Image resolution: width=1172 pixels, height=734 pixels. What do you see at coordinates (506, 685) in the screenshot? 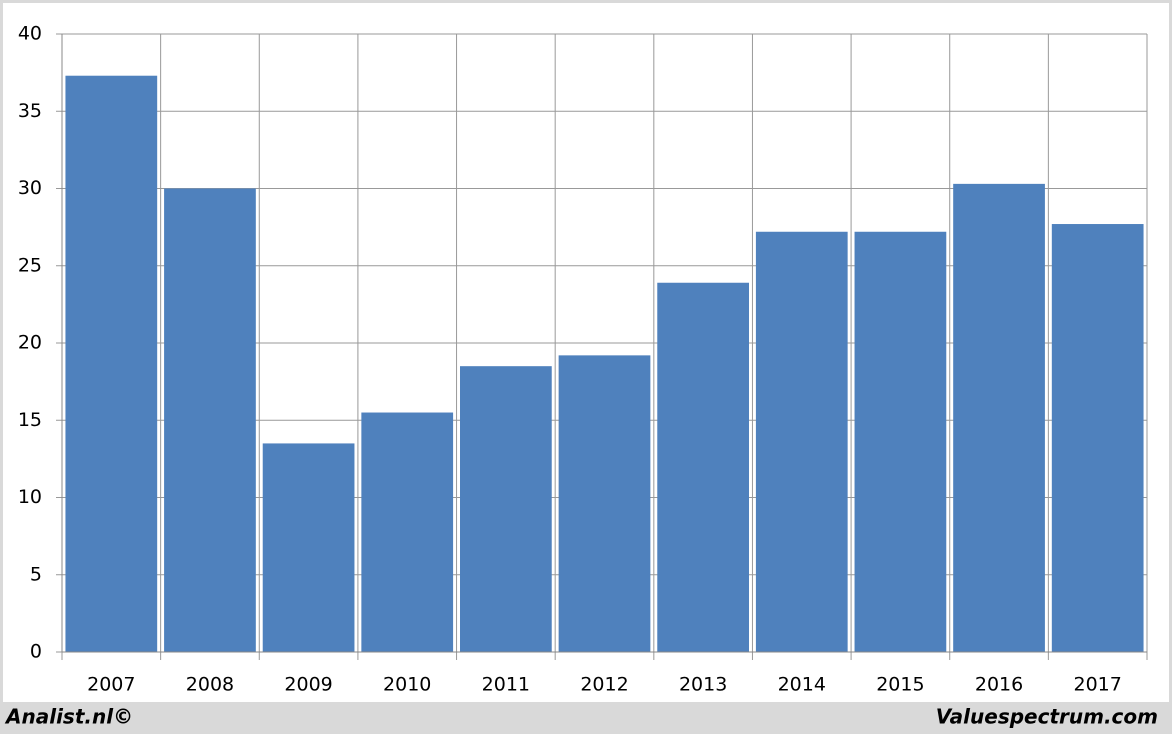
I see `x-tick-label: 2011` at bounding box center [506, 685].